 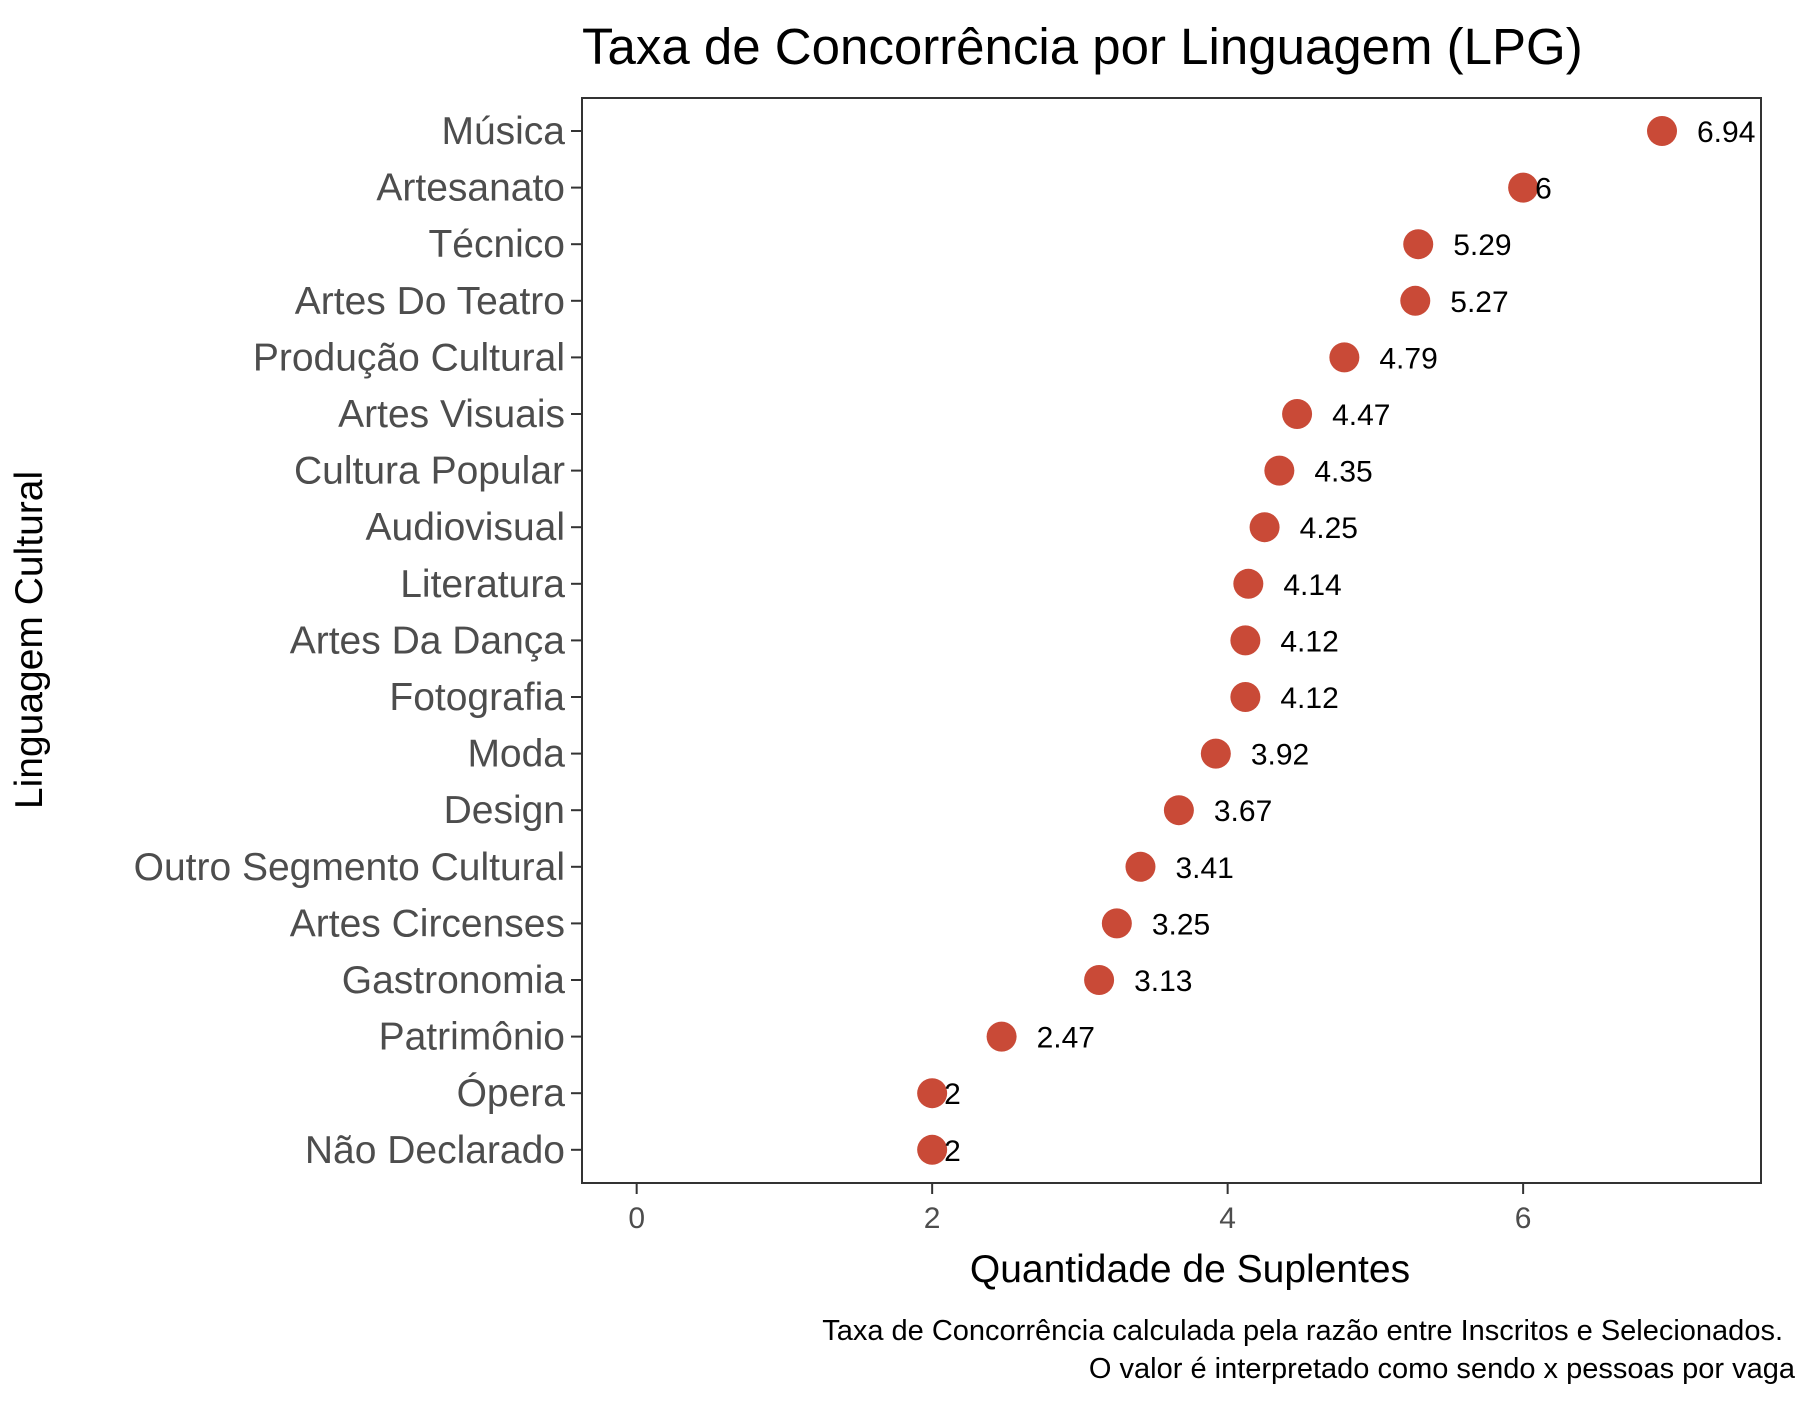 I want to click on y-axis-title: Linguagem Cultural, so click(x=29, y=640).